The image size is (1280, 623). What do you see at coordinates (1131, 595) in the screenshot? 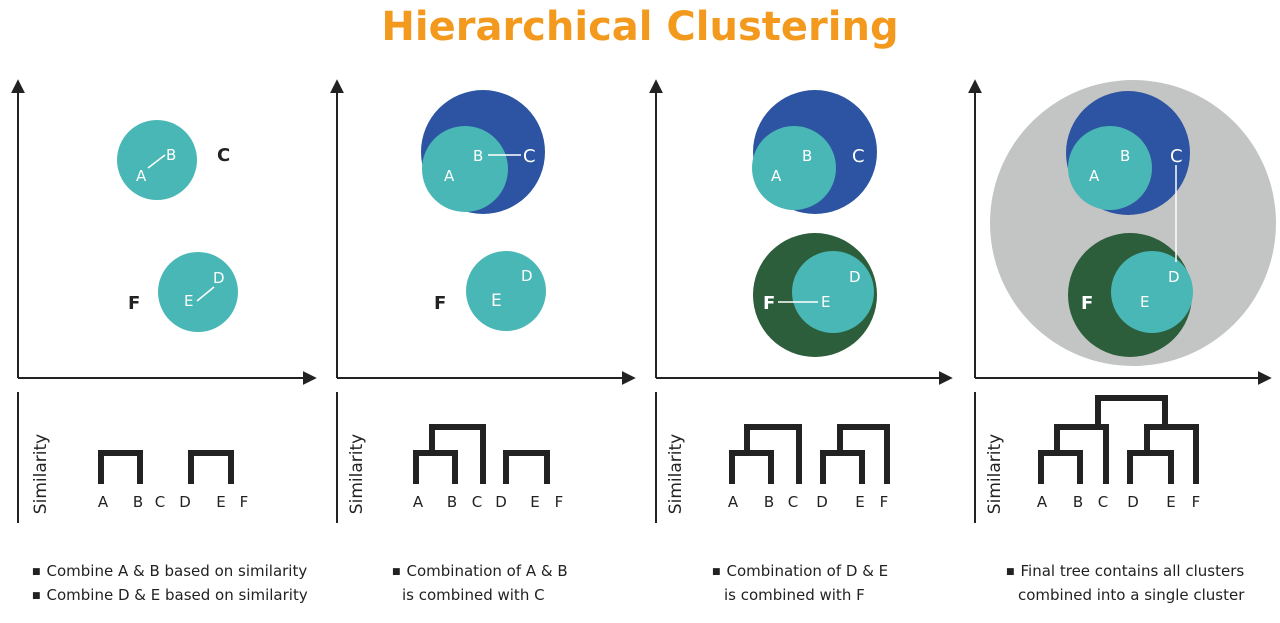
I see `caption-4-line-2: combined into a single cluster` at bounding box center [1131, 595].